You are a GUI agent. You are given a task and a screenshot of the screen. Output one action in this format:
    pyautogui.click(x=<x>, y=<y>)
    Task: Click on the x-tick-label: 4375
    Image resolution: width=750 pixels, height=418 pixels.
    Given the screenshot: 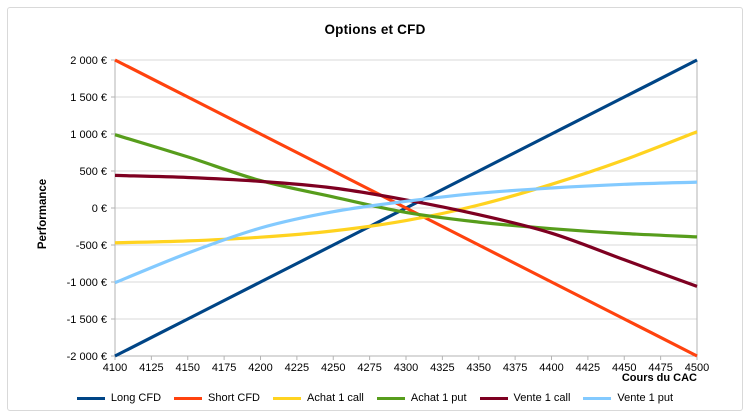 What is the action you would take?
    pyautogui.click(x=515, y=368)
    